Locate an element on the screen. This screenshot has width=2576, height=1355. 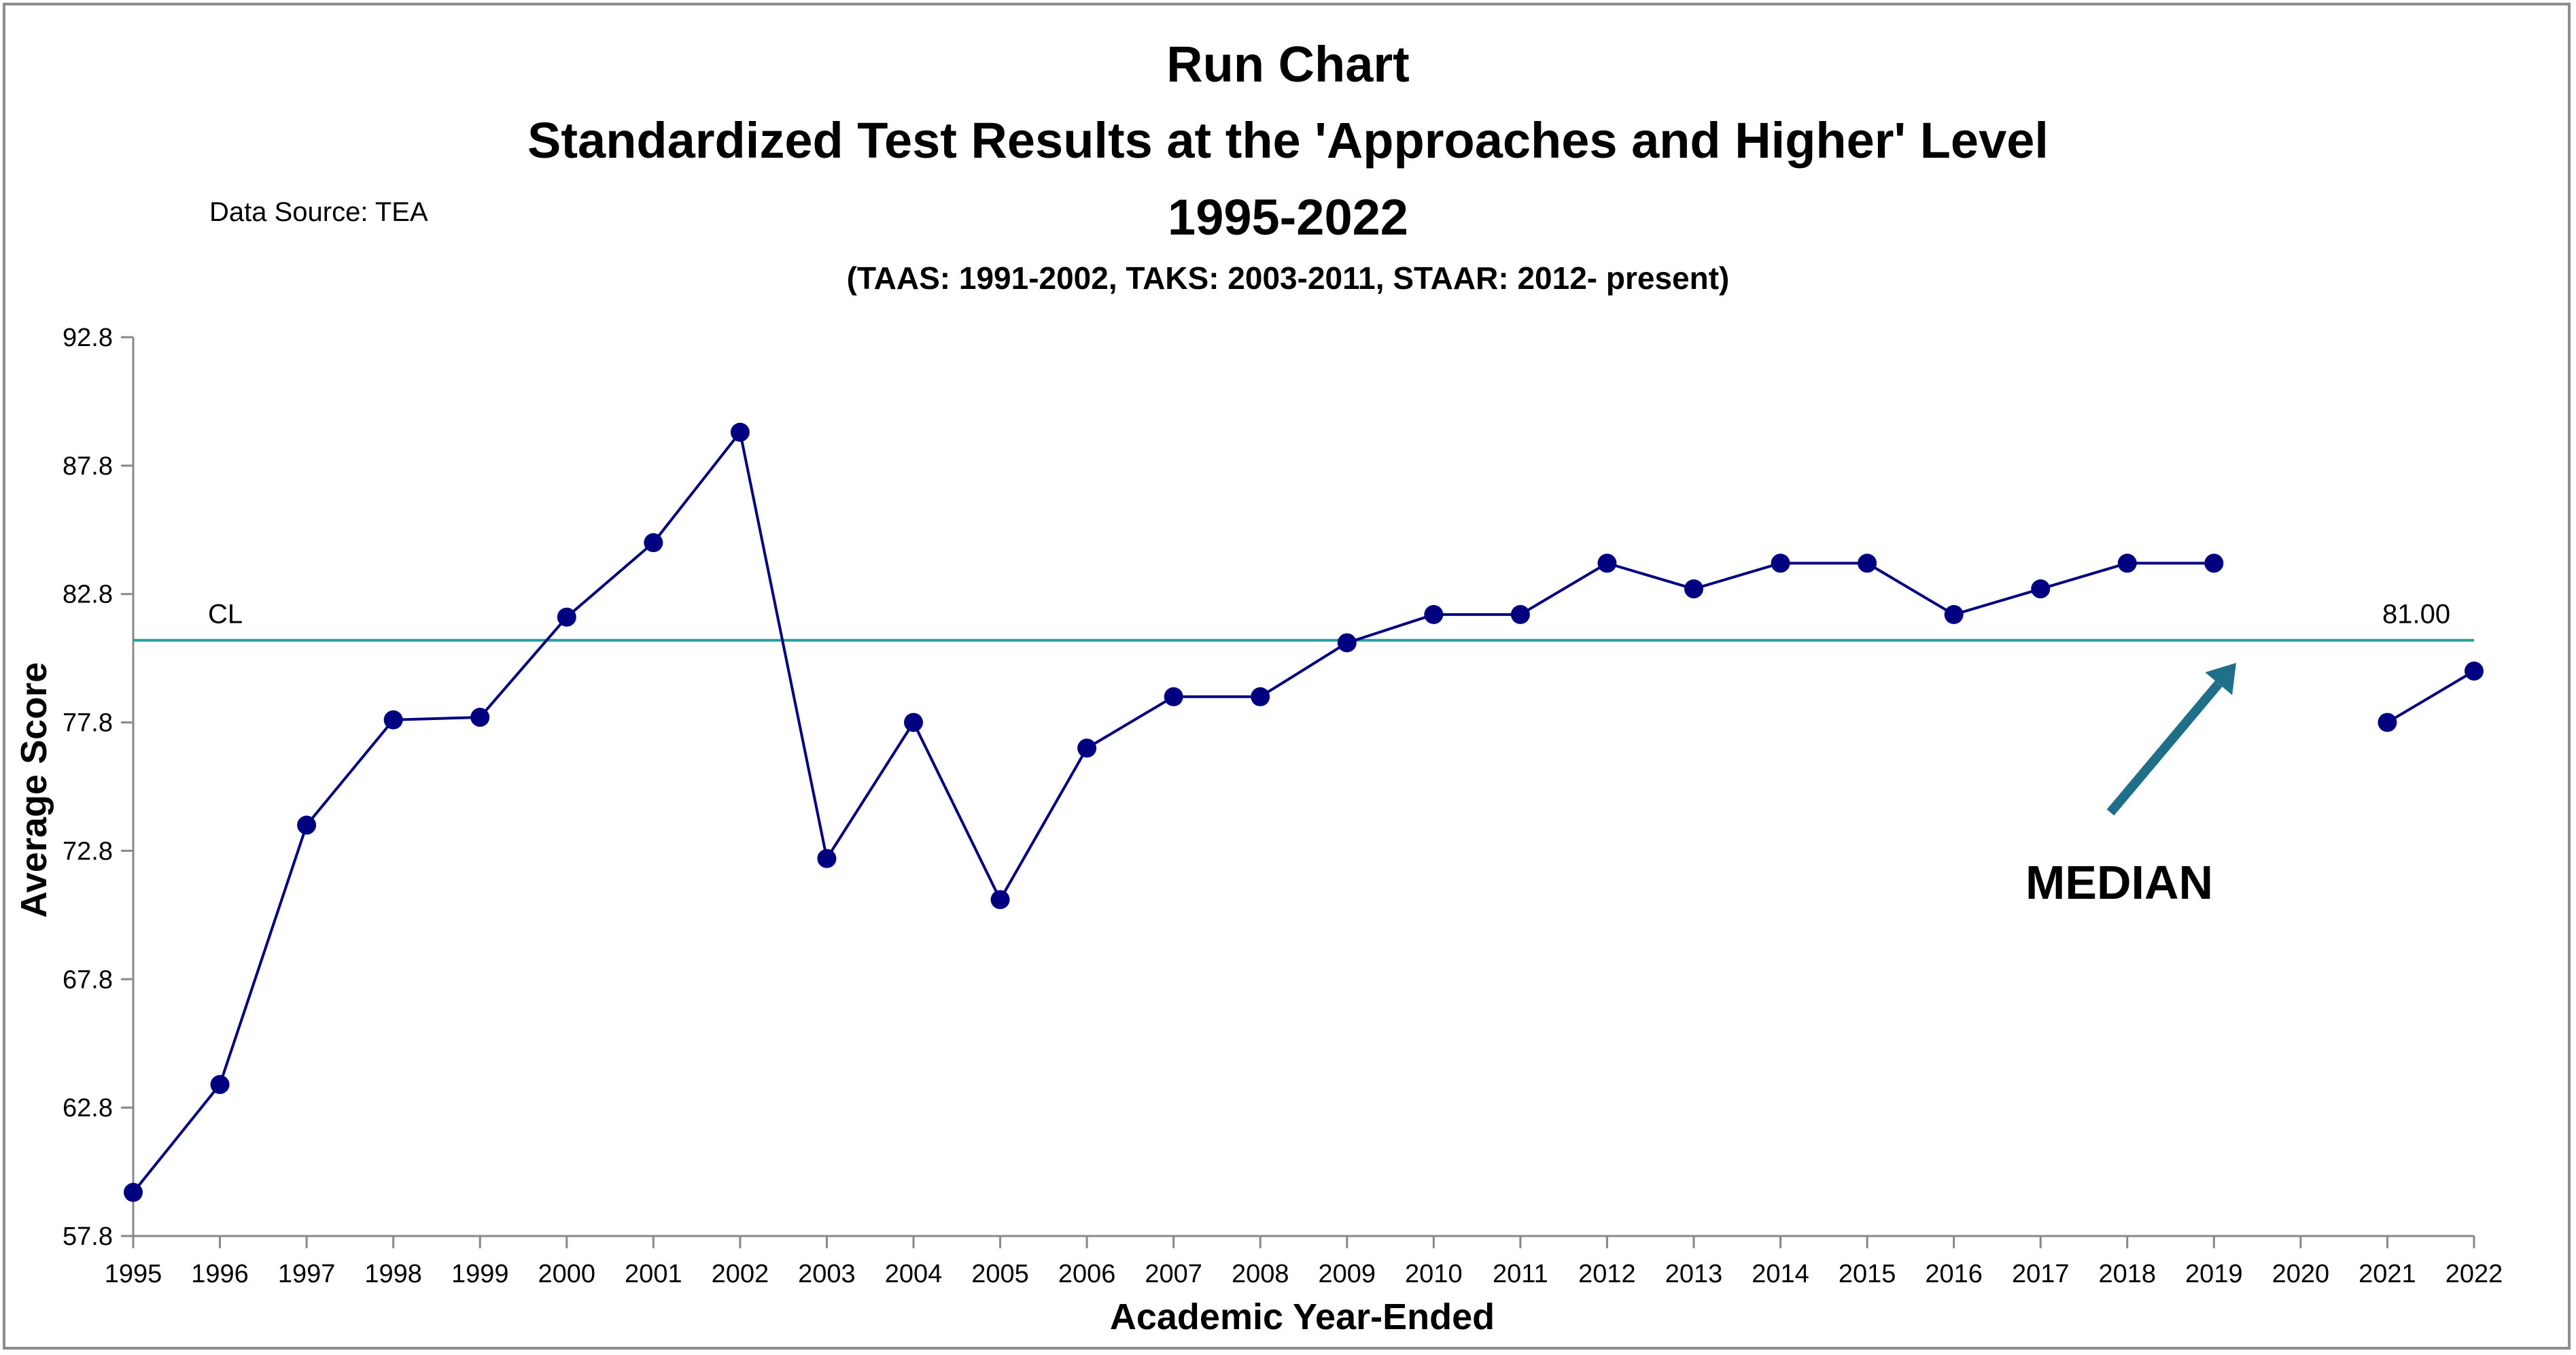
x-tick-label: 1995 is located at coordinates (133, 1274).